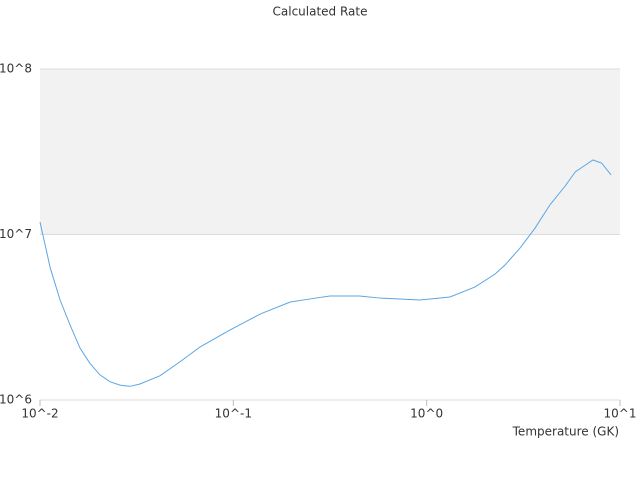 The image size is (640, 480). Describe the element at coordinates (620, 414) in the screenshot. I see `x-tick-label: 10^1` at that location.